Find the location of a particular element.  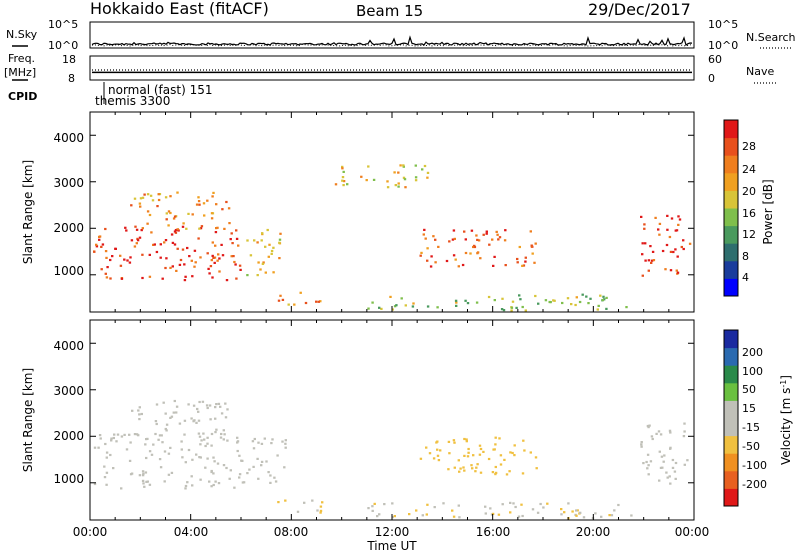

velocity-cbar-label-sup: -1 is located at coordinates (783, 384).